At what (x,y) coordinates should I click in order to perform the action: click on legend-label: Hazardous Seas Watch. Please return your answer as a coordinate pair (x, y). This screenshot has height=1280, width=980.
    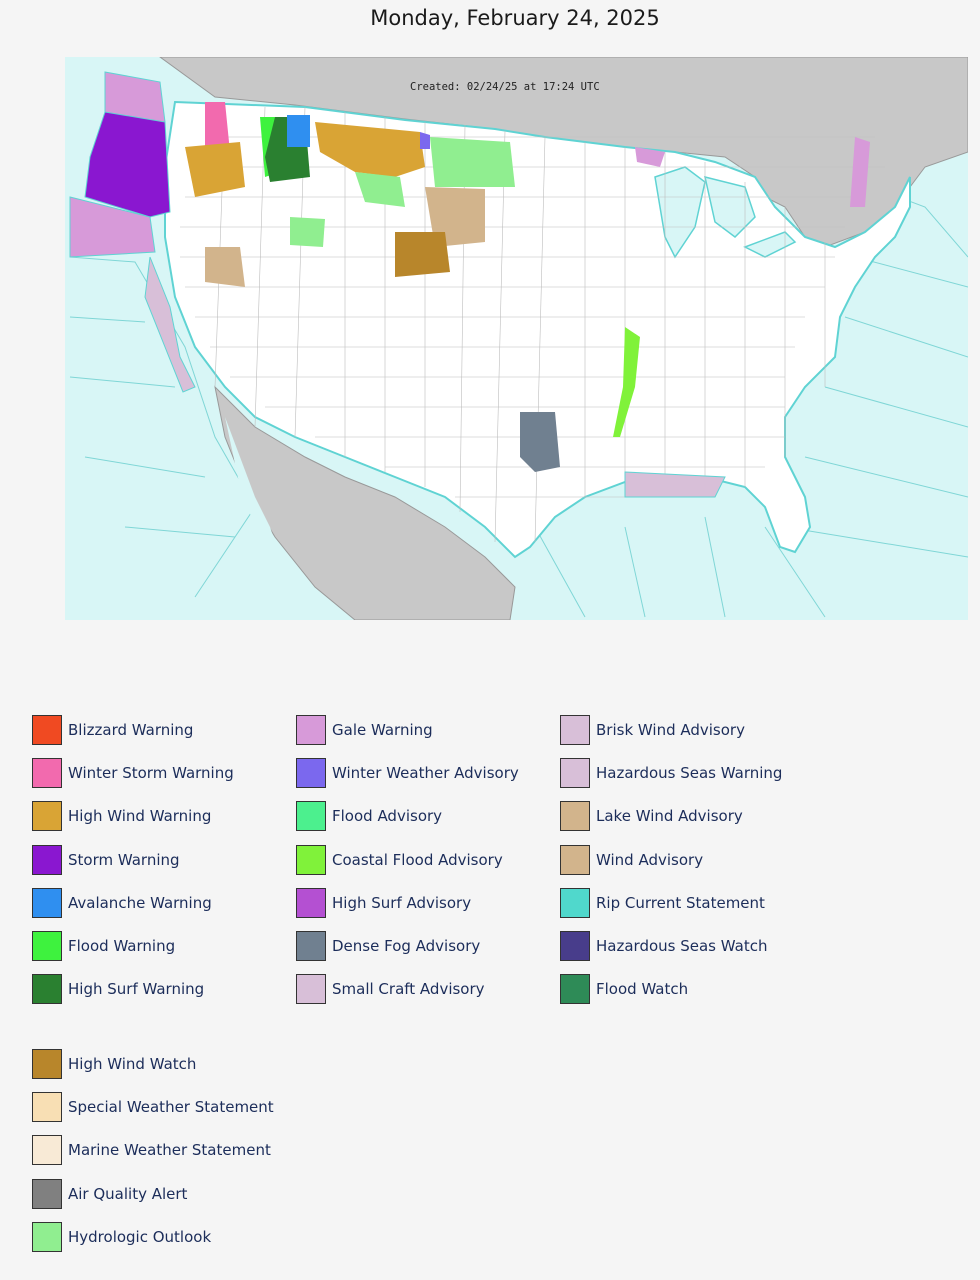
    Looking at the image, I should click on (682, 946).